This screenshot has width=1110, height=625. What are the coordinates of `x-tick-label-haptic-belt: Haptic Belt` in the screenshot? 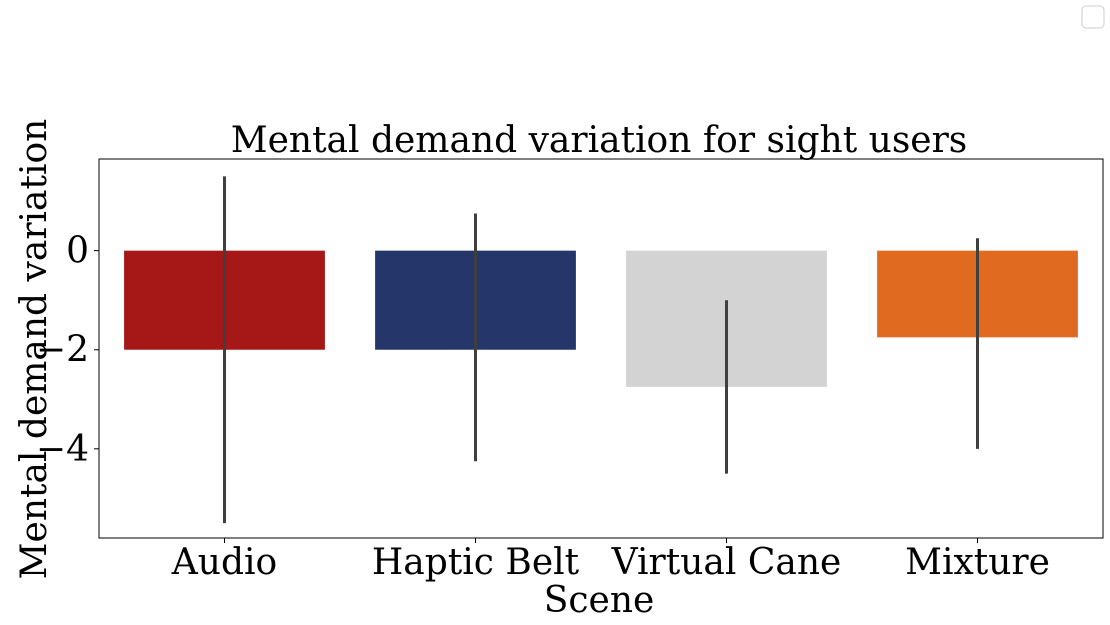 It's located at (476, 562).